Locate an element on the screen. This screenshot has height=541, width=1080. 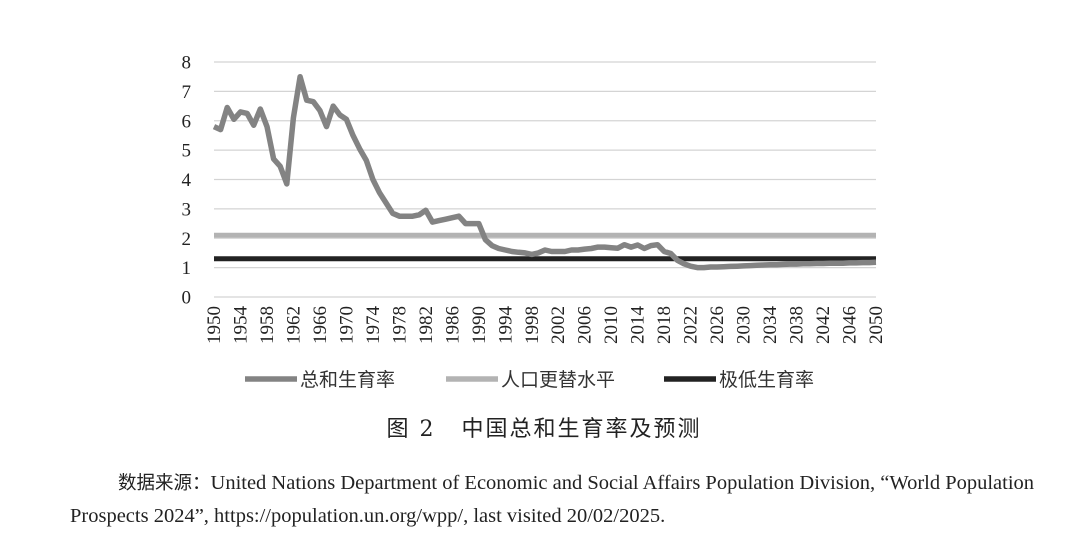
x-tick-label: 2030 is located at coordinates (744, 325).